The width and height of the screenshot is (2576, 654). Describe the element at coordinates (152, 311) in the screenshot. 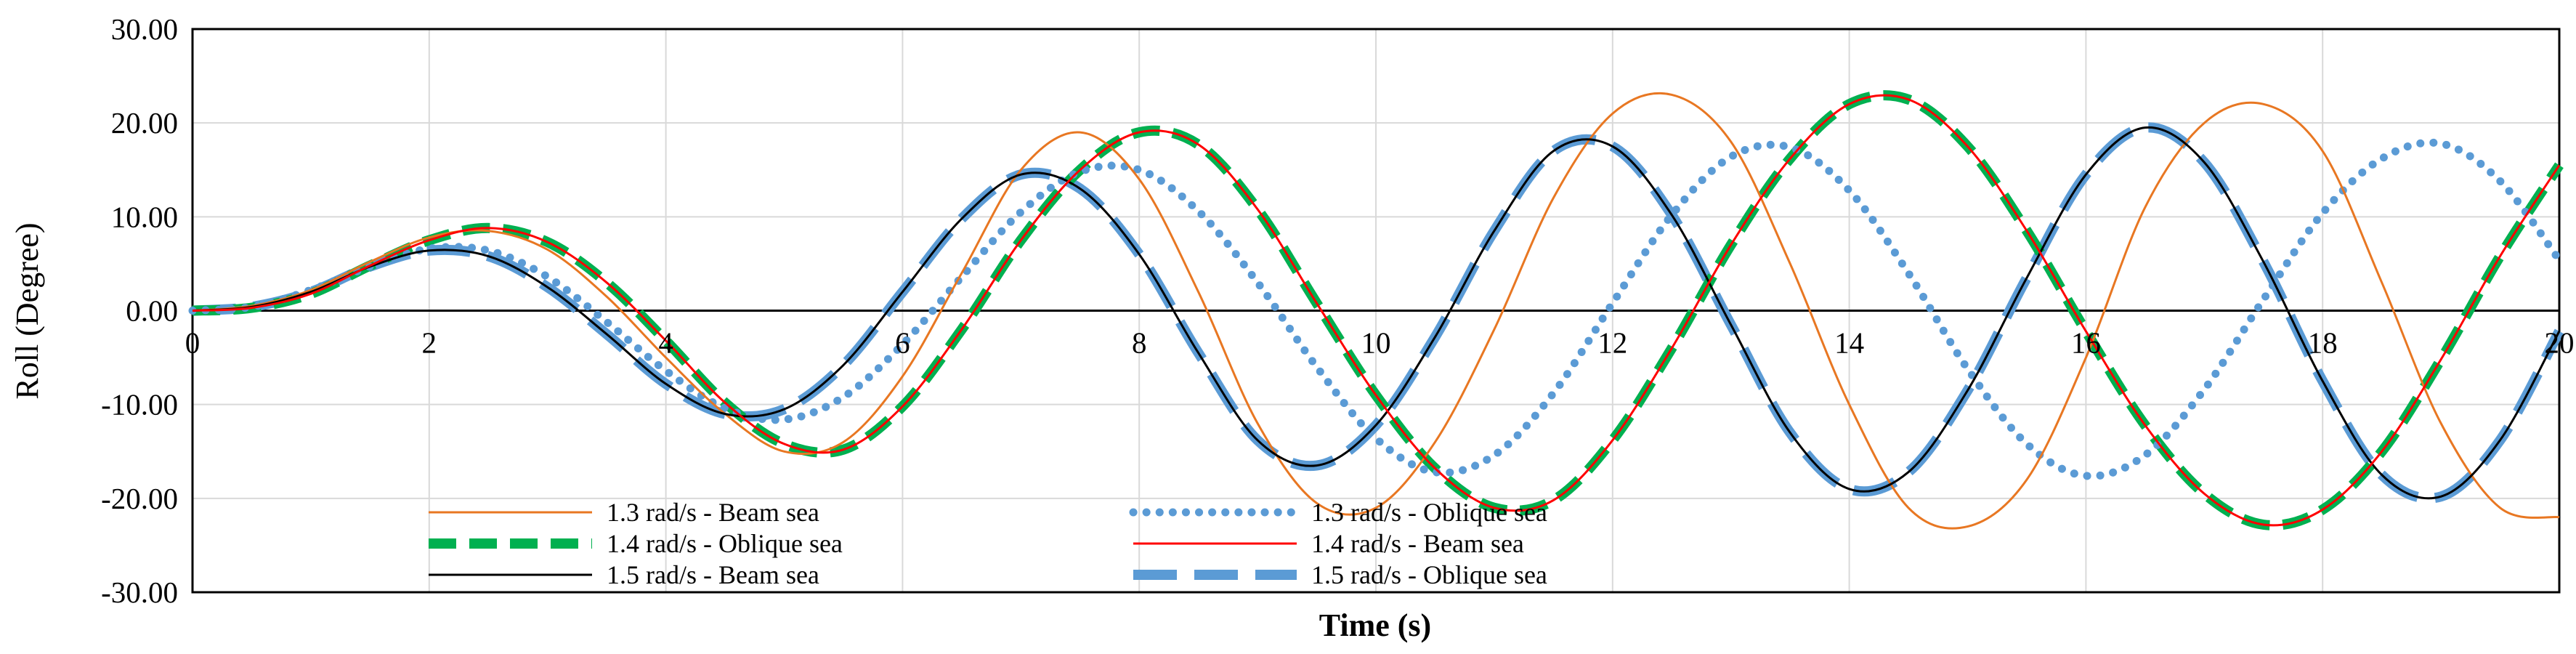

I see `y-tick-label: 0.00` at that location.